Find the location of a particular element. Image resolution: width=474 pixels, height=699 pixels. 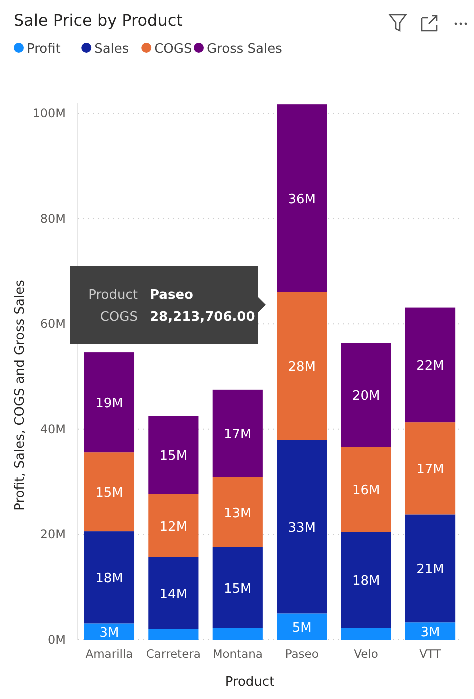

x-tick-label: Carretera is located at coordinates (173, 654).